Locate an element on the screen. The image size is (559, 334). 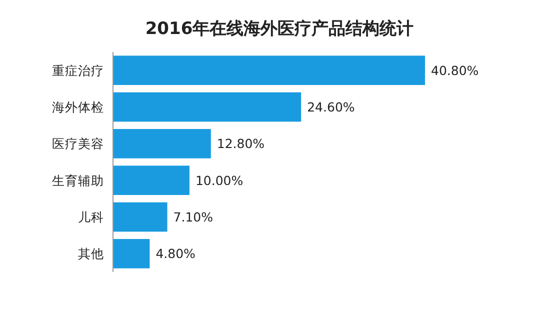
data-label: 12.80% is located at coordinates (240, 144).